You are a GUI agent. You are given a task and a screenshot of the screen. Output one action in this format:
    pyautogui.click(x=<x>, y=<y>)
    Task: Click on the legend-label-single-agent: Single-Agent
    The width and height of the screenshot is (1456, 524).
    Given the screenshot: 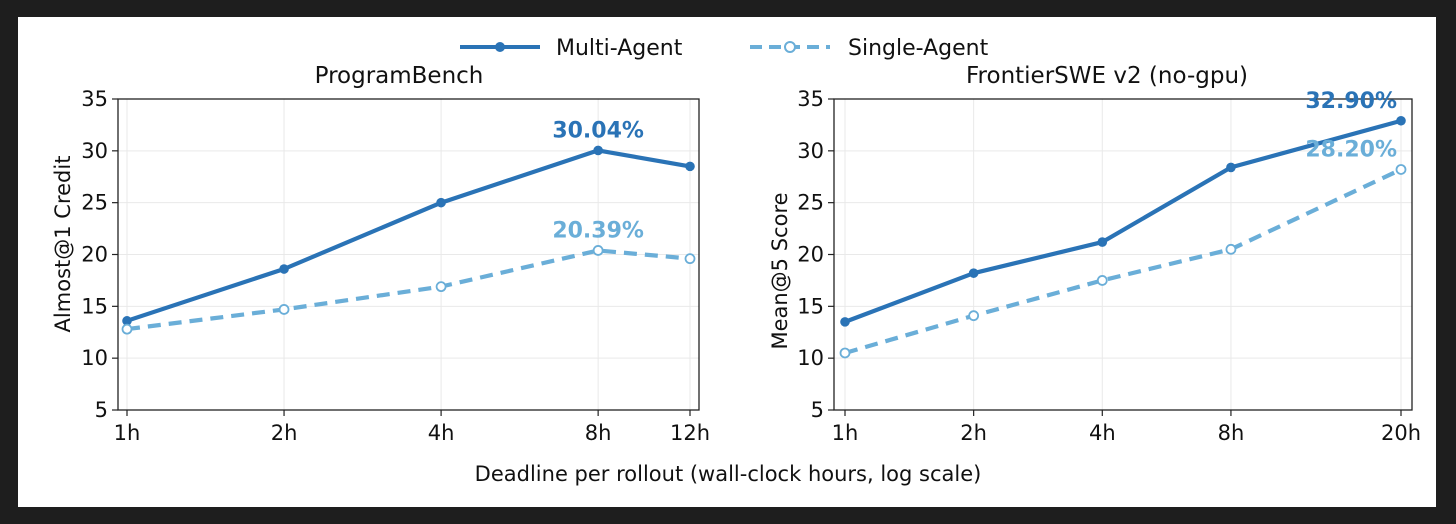 What is the action you would take?
    pyautogui.click(x=918, y=48)
    